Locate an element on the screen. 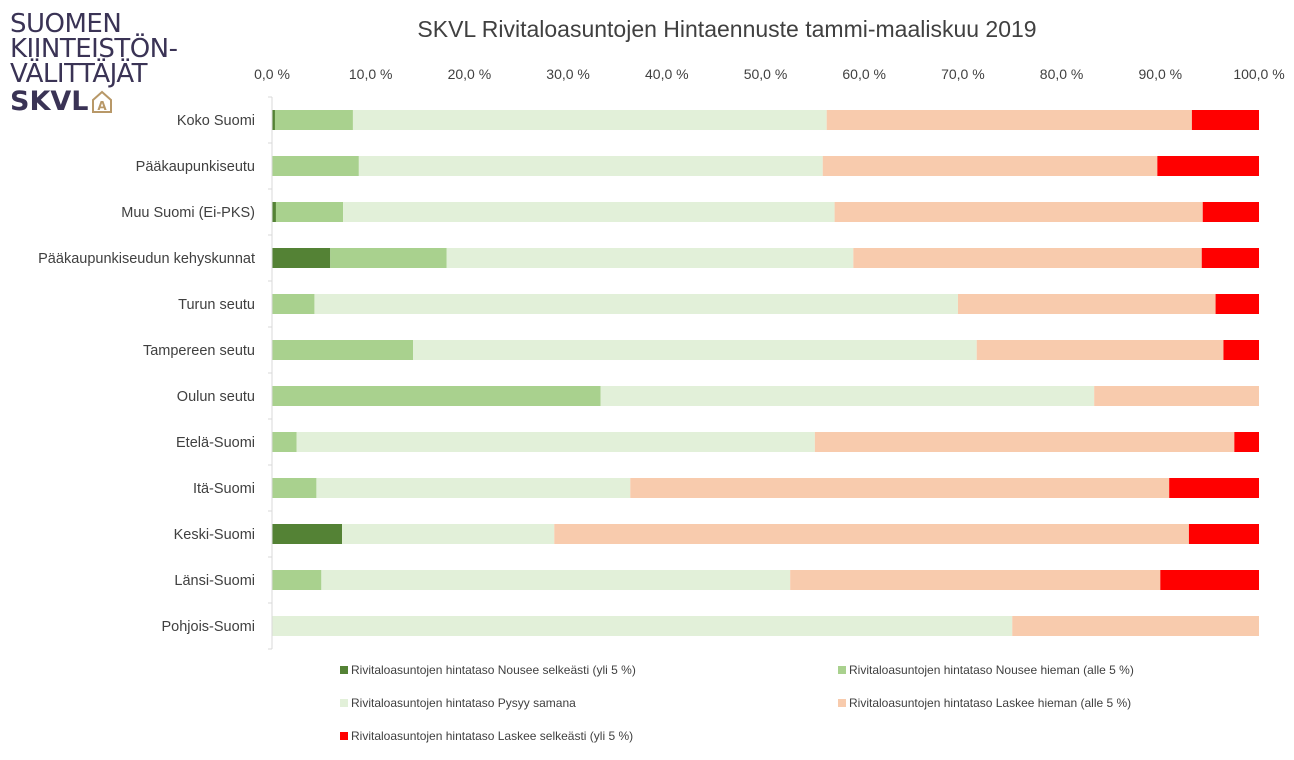 This screenshot has height=760, width=1294. logo-line-3: VÄLITTÄJÄT is located at coordinates (79, 74).